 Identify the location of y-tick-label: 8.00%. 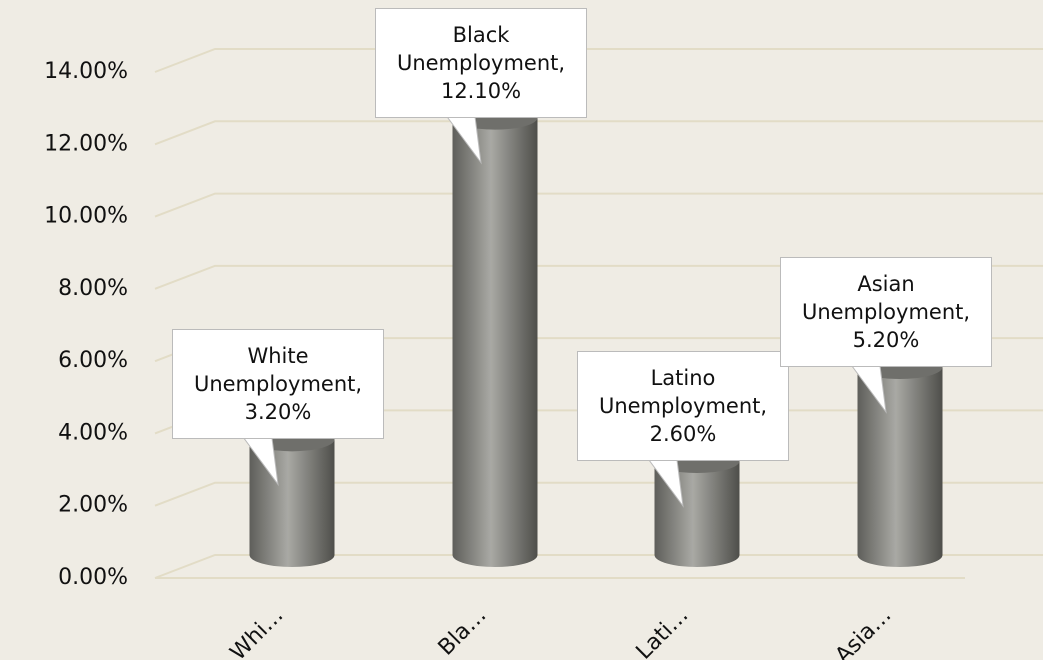
(93, 288).